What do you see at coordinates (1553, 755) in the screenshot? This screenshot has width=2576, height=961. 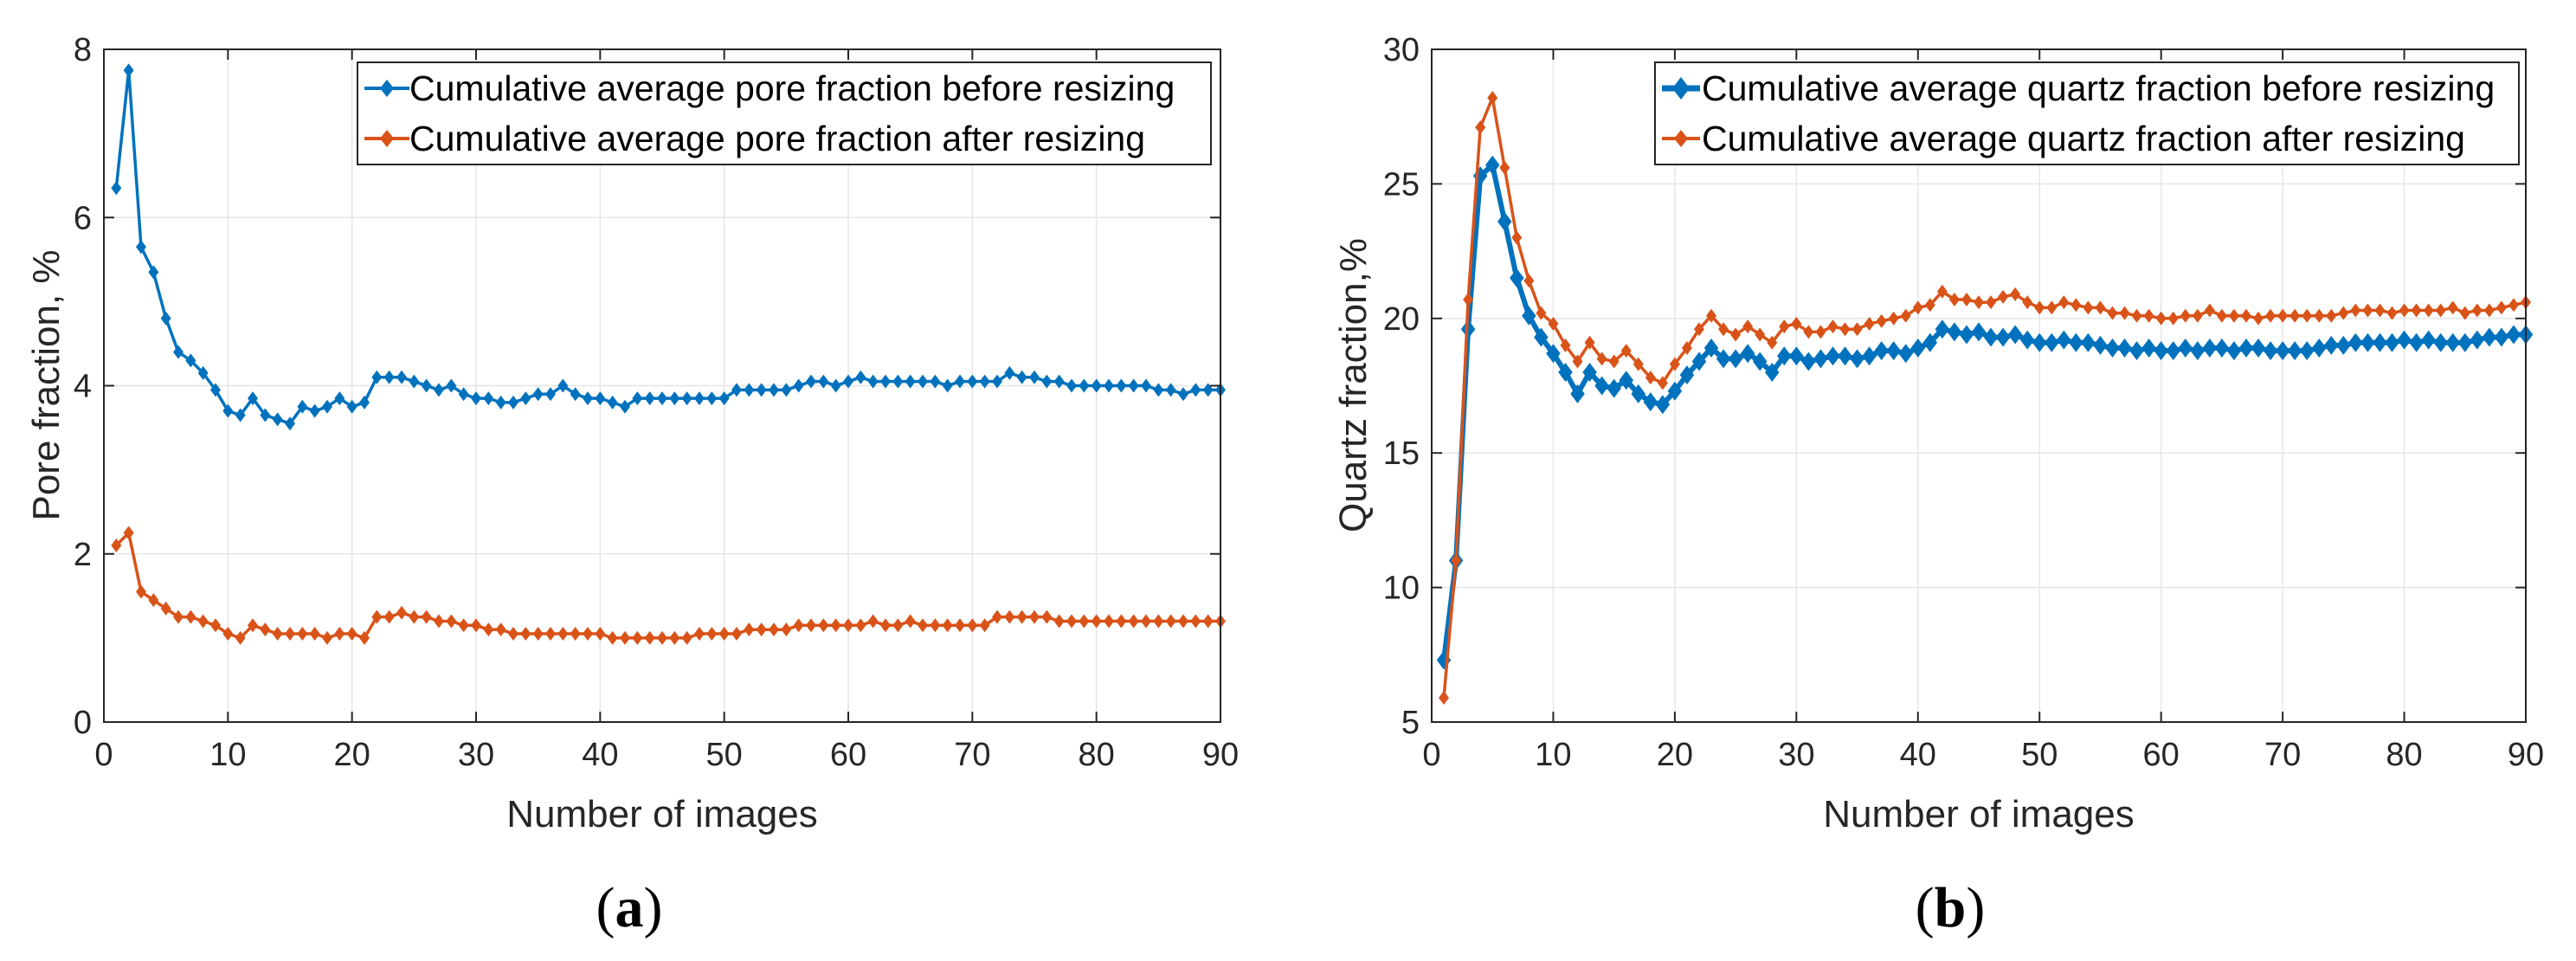 I see `x-tick-label-b: 10` at bounding box center [1553, 755].